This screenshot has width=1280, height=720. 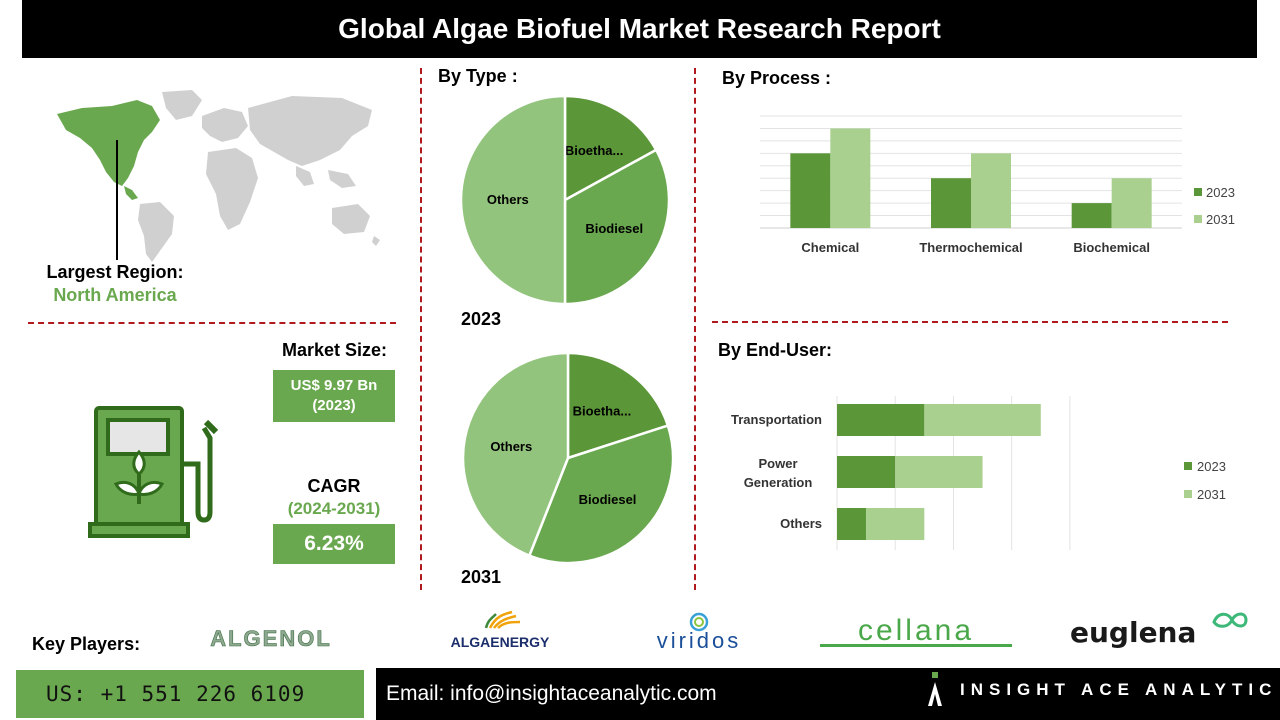 What do you see at coordinates (218, 176) in the screenshot?
I see `world-map` at bounding box center [218, 176].